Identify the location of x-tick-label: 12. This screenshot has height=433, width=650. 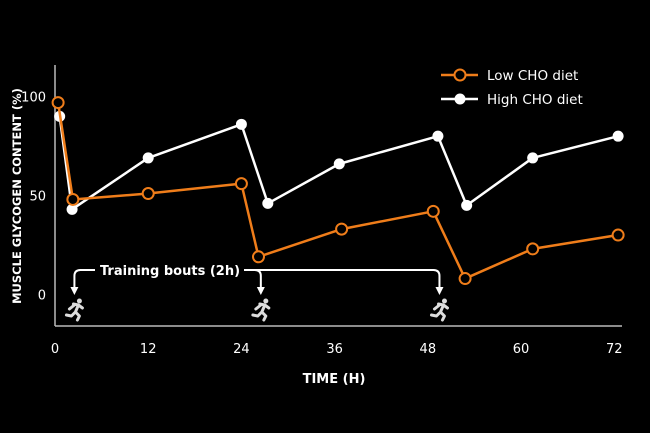
(148, 349).